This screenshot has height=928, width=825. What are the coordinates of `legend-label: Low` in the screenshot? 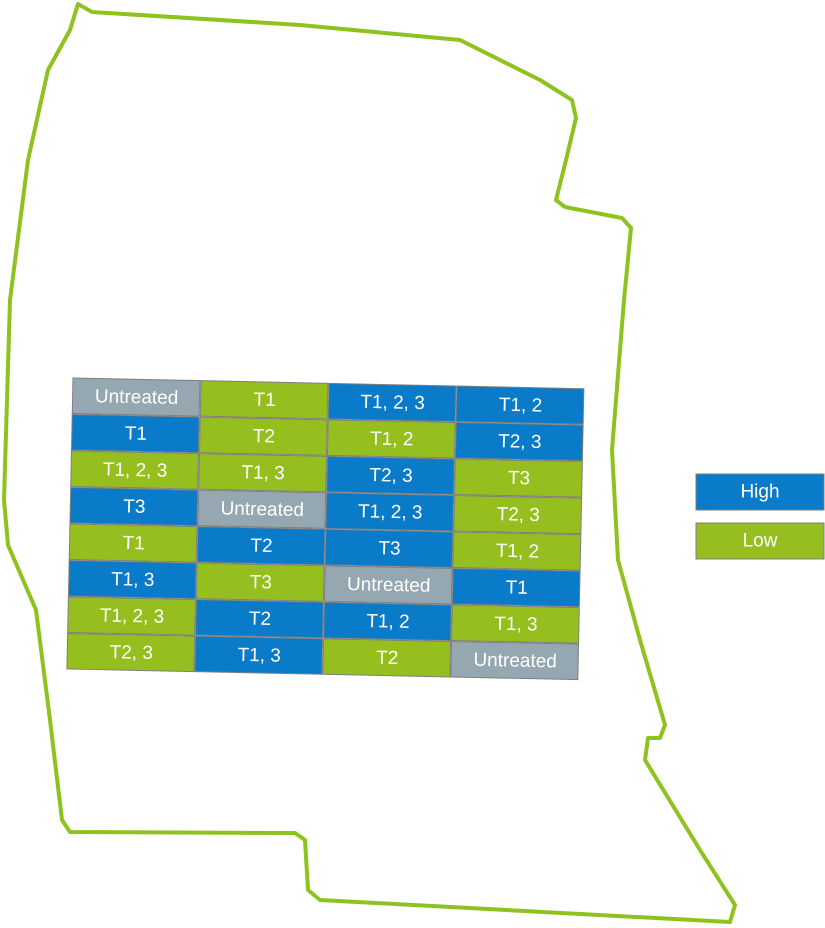 It's located at (760, 541).